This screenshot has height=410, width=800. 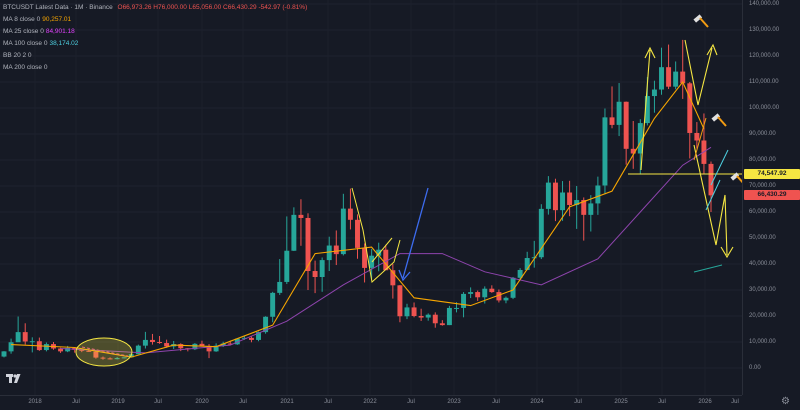 I want to click on symbol-title: BTCUSDT Latest Data · 1M · Binance, so click(x=58, y=7).